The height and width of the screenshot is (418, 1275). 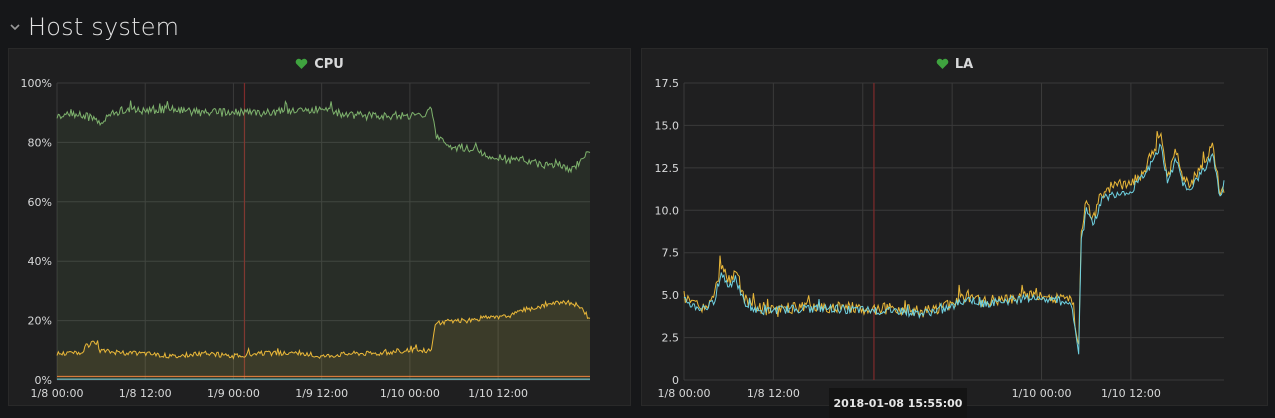 What do you see at coordinates (323, 137) in the screenshot?
I see `series-line-green` at bounding box center [323, 137].